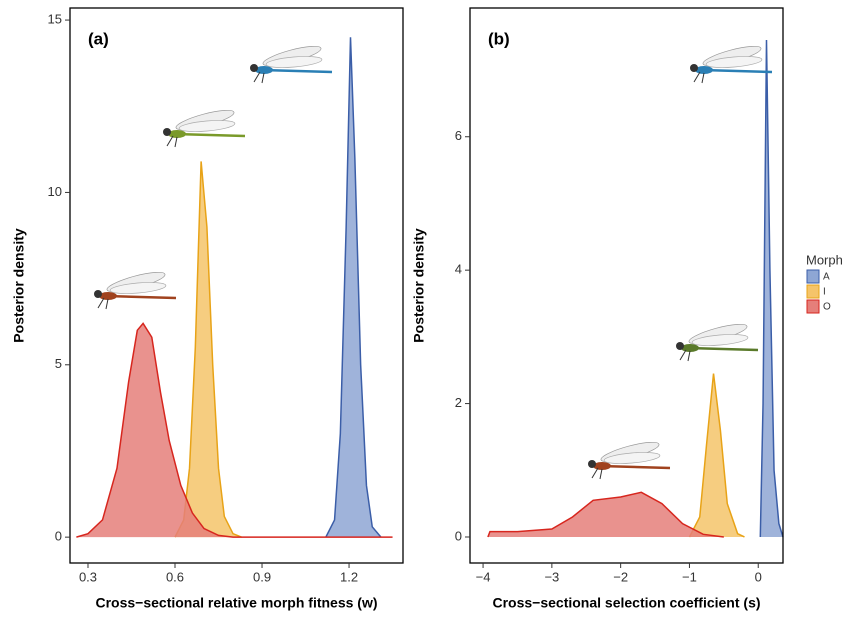 Image resolution: width=865 pixels, height=621 pixels. What do you see at coordinates (458, 269) in the screenshot?
I see `y-tick-label: 4` at bounding box center [458, 269].